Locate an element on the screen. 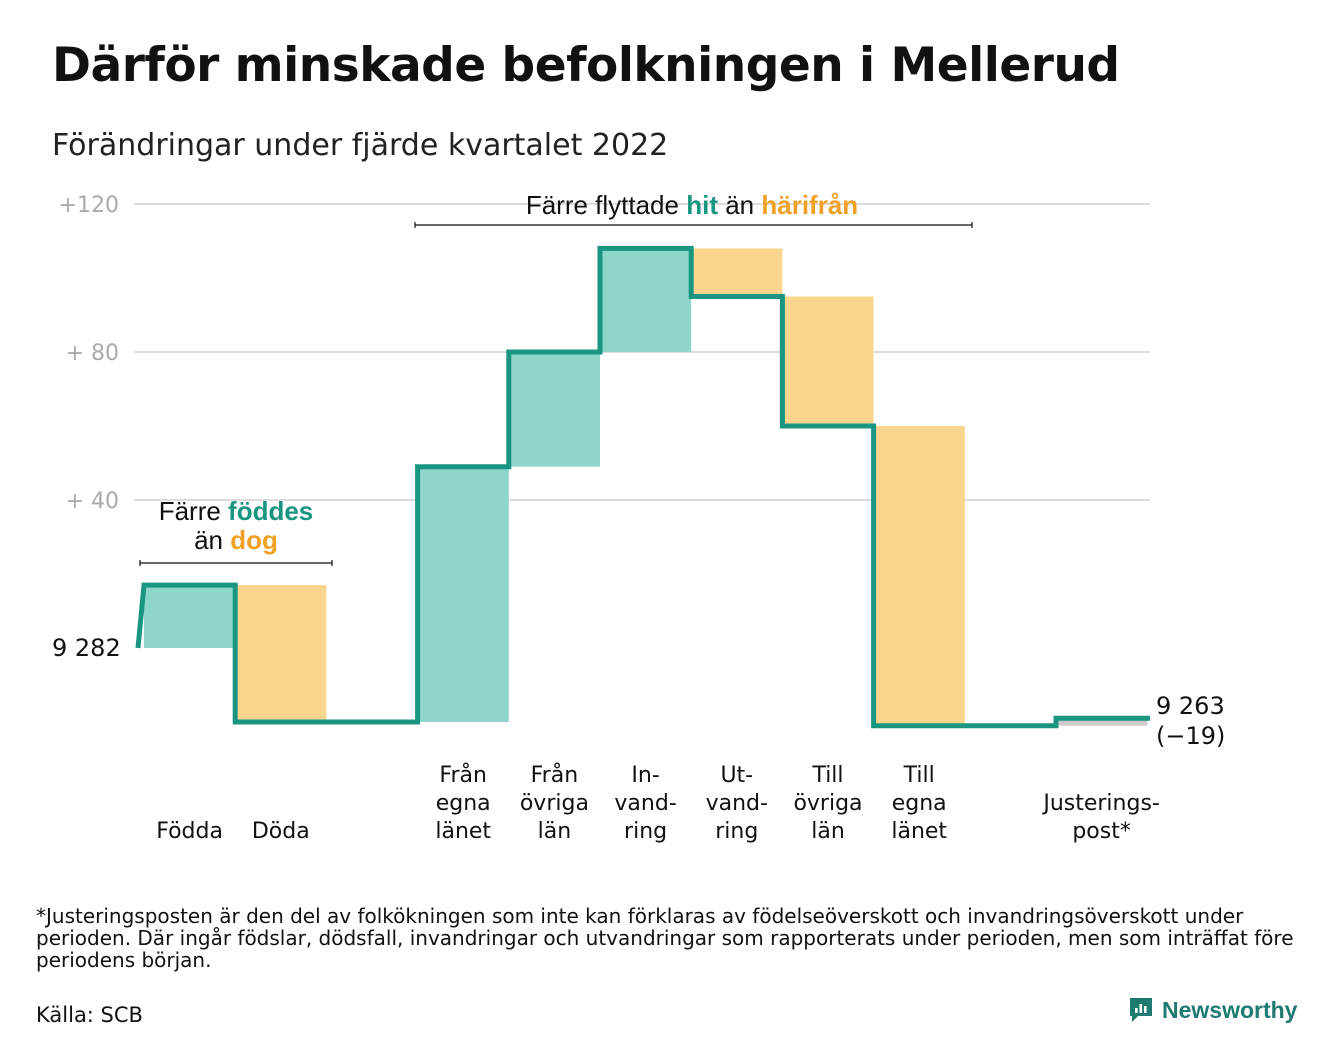 This screenshot has width=1340, height=1060. y-tick-label: +120 is located at coordinates (89, 205).